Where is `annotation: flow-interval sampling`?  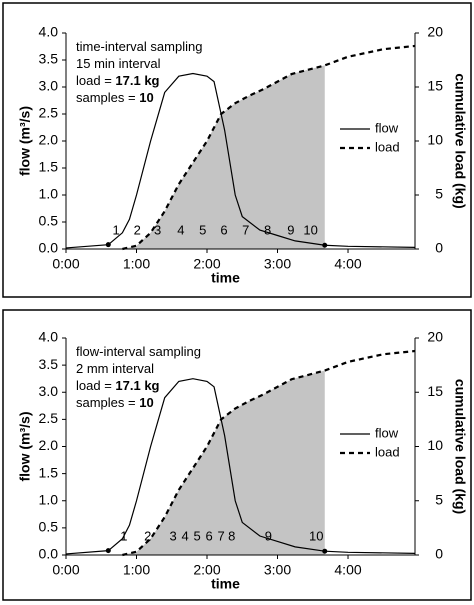
annotation: flow-interval sampling is located at coordinates (138, 351).